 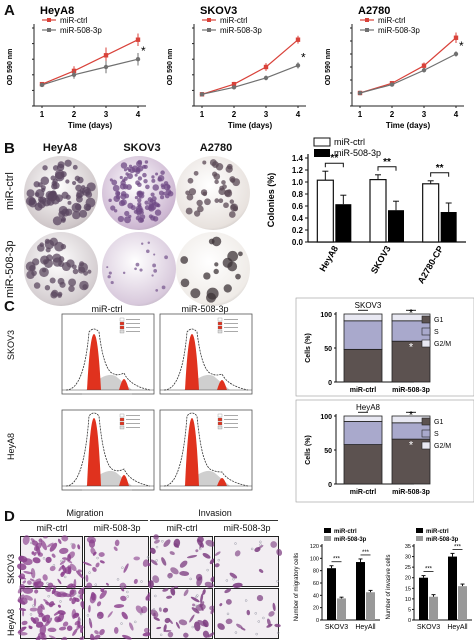 I want to click on legend-label: S, so click(x=436, y=332).